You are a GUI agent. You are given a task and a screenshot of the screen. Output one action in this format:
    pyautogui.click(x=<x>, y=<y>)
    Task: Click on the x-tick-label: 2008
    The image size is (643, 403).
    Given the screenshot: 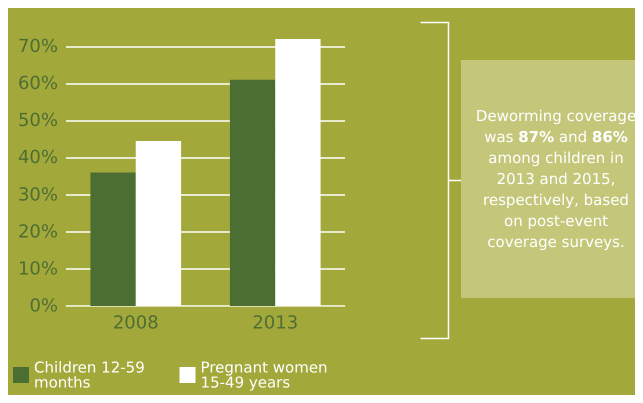 What is the action you would take?
    pyautogui.click(x=135, y=323)
    